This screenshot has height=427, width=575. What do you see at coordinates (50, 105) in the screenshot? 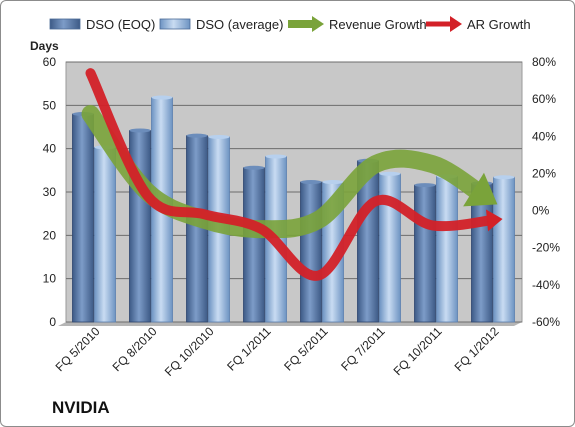
I see `y-tick-label: 50` at bounding box center [50, 105].